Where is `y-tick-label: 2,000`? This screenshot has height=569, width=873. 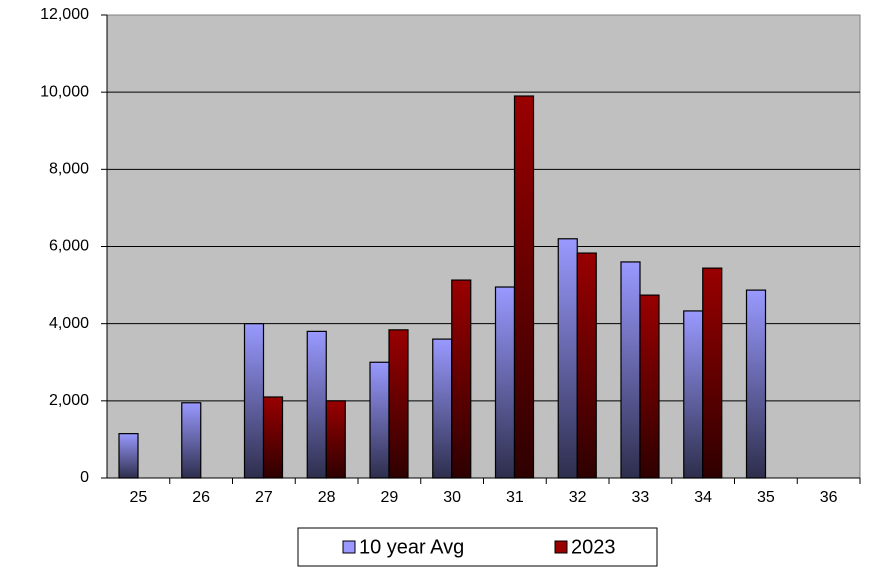 y-tick-label: 2,000 is located at coordinates (69, 400).